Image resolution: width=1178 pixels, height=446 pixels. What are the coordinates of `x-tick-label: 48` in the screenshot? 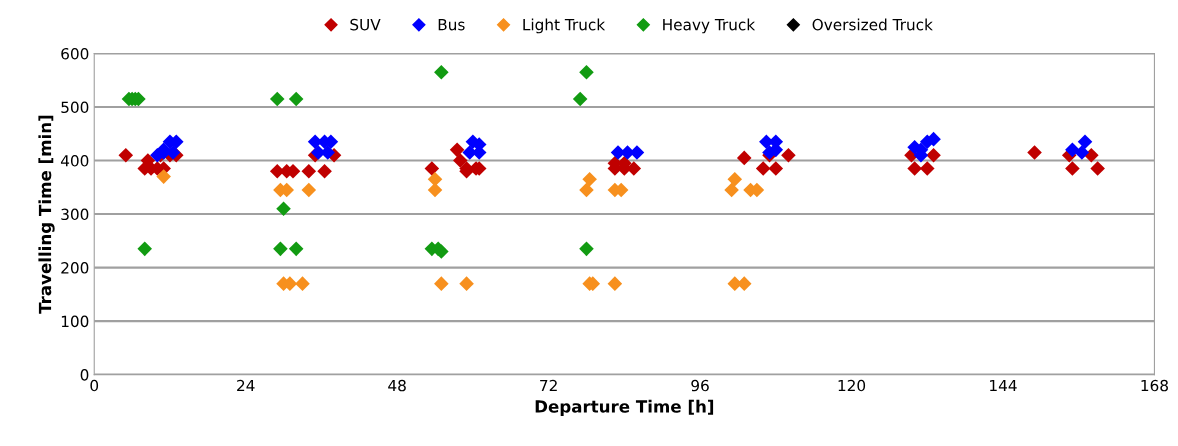 It's located at (397, 385).